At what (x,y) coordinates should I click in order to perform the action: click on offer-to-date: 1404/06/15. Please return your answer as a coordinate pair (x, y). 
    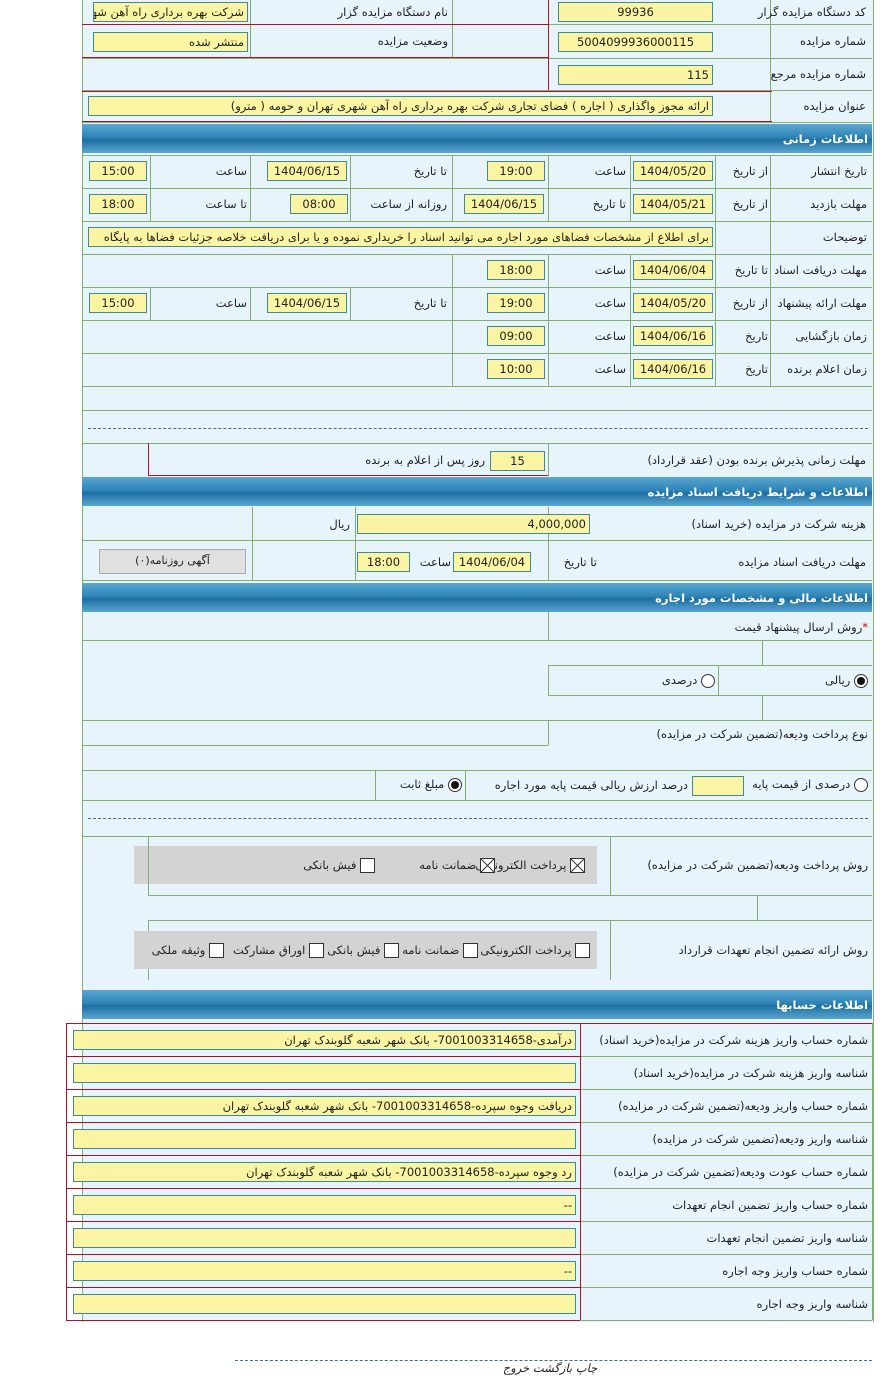
    Looking at the image, I should click on (307, 303).